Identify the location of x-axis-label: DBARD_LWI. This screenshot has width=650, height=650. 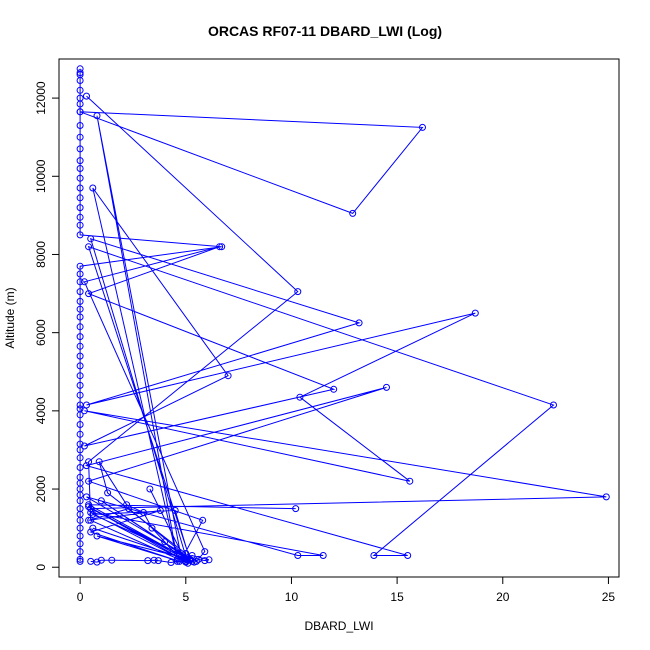
(338, 626).